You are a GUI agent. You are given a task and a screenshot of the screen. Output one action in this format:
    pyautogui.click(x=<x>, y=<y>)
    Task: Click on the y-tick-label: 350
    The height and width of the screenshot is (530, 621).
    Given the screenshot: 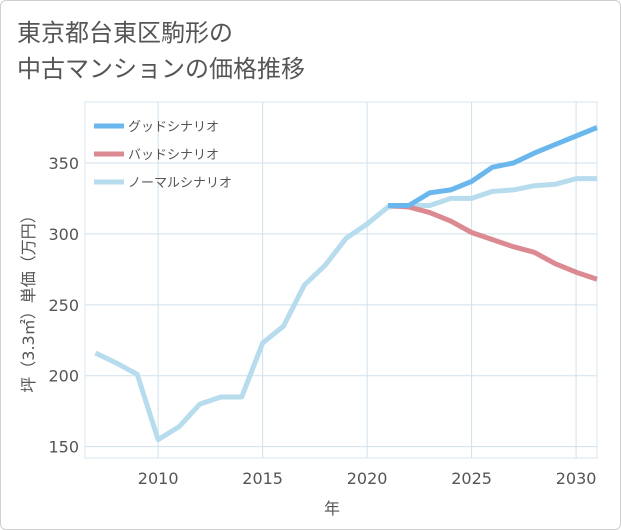 What is the action you would take?
    pyautogui.click(x=63, y=163)
    